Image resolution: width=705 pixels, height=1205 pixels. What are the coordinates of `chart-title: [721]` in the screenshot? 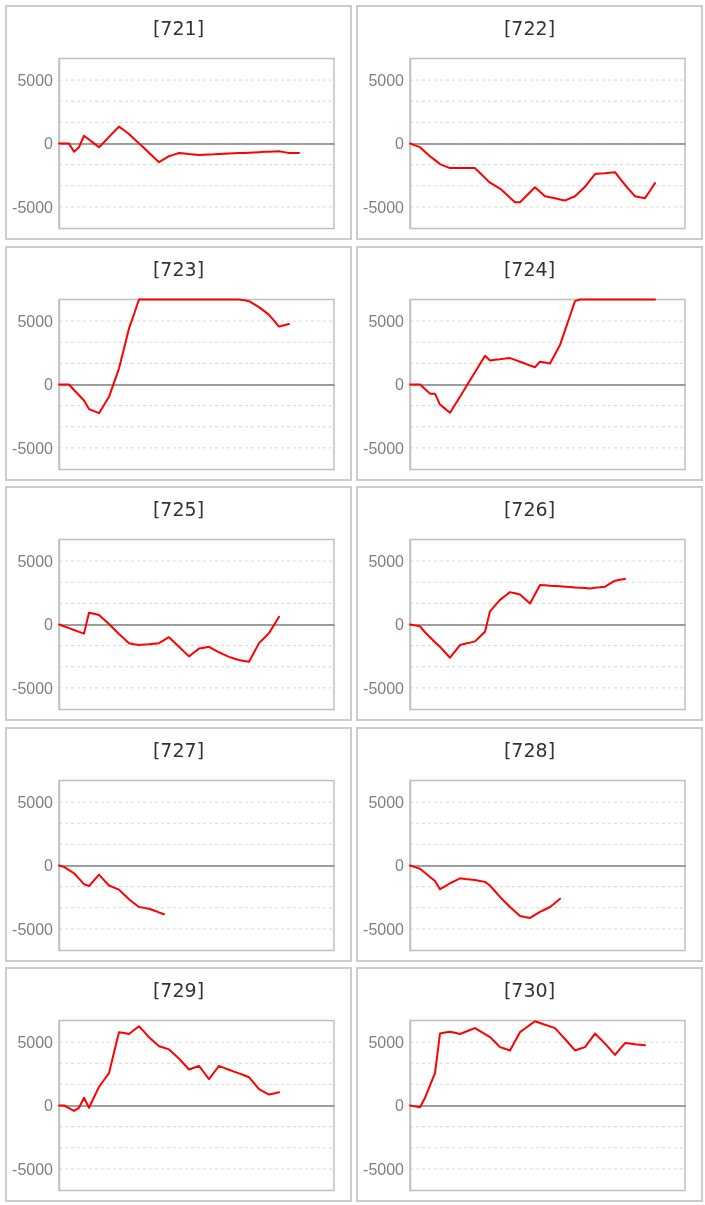 It's located at (178, 27).